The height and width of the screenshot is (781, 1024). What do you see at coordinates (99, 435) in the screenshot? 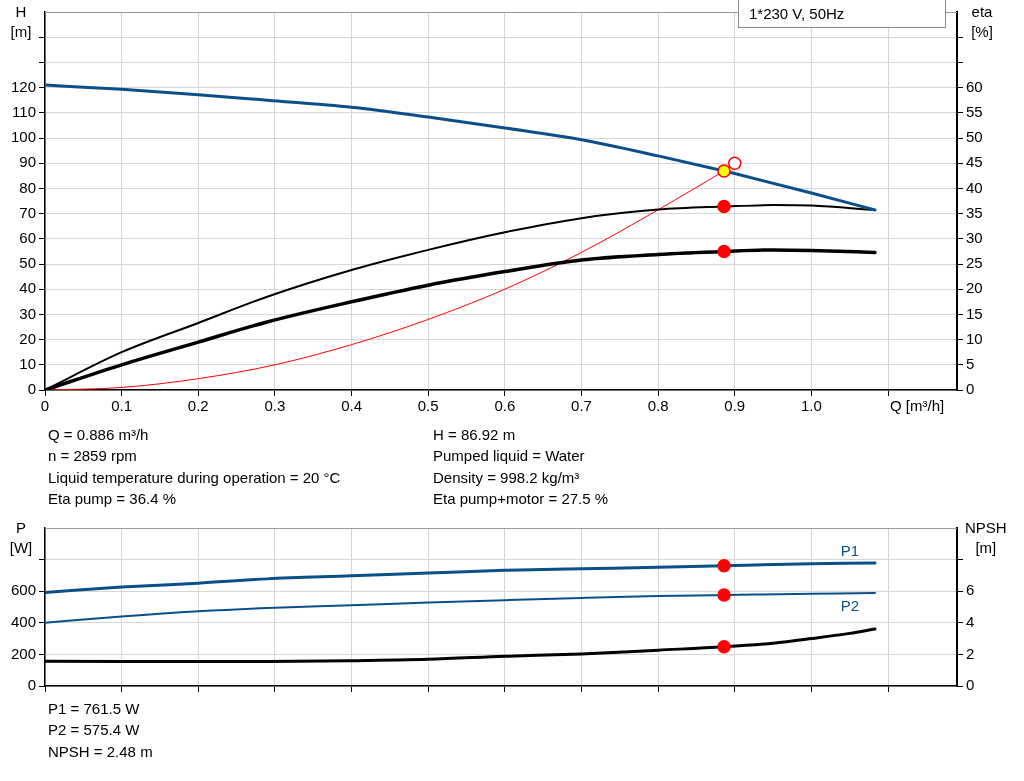
I see `text: Q = 0.886 m³/h` at bounding box center [99, 435].